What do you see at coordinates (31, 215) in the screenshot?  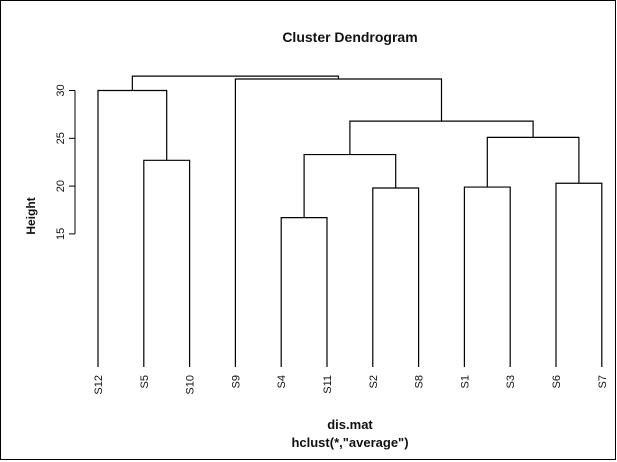 I see `y-axis-label: Height` at bounding box center [31, 215].